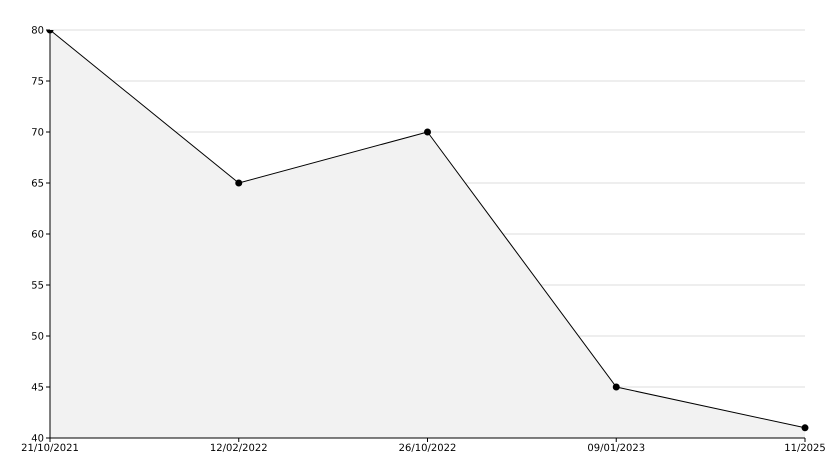  Describe the element at coordinates (37, 388) in the screenshot. I see `y-tick-label: 45` at that location.